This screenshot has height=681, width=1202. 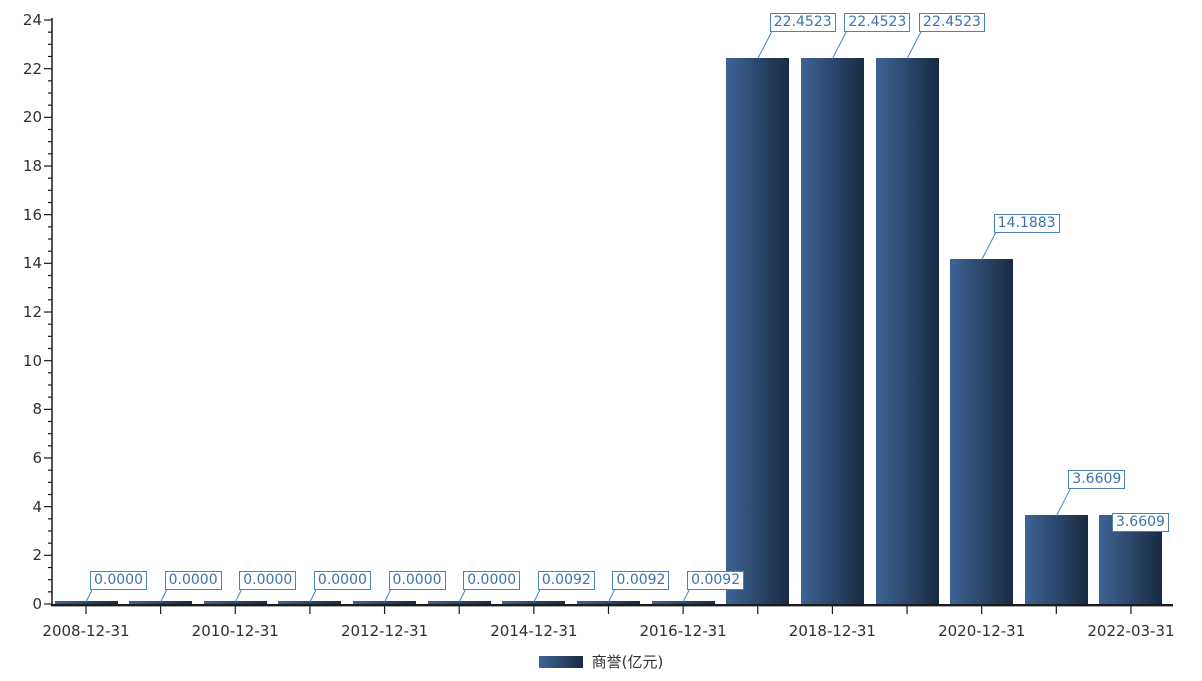 I want to click on value-callout-11: 22.4523, so click(x=952, y=22).